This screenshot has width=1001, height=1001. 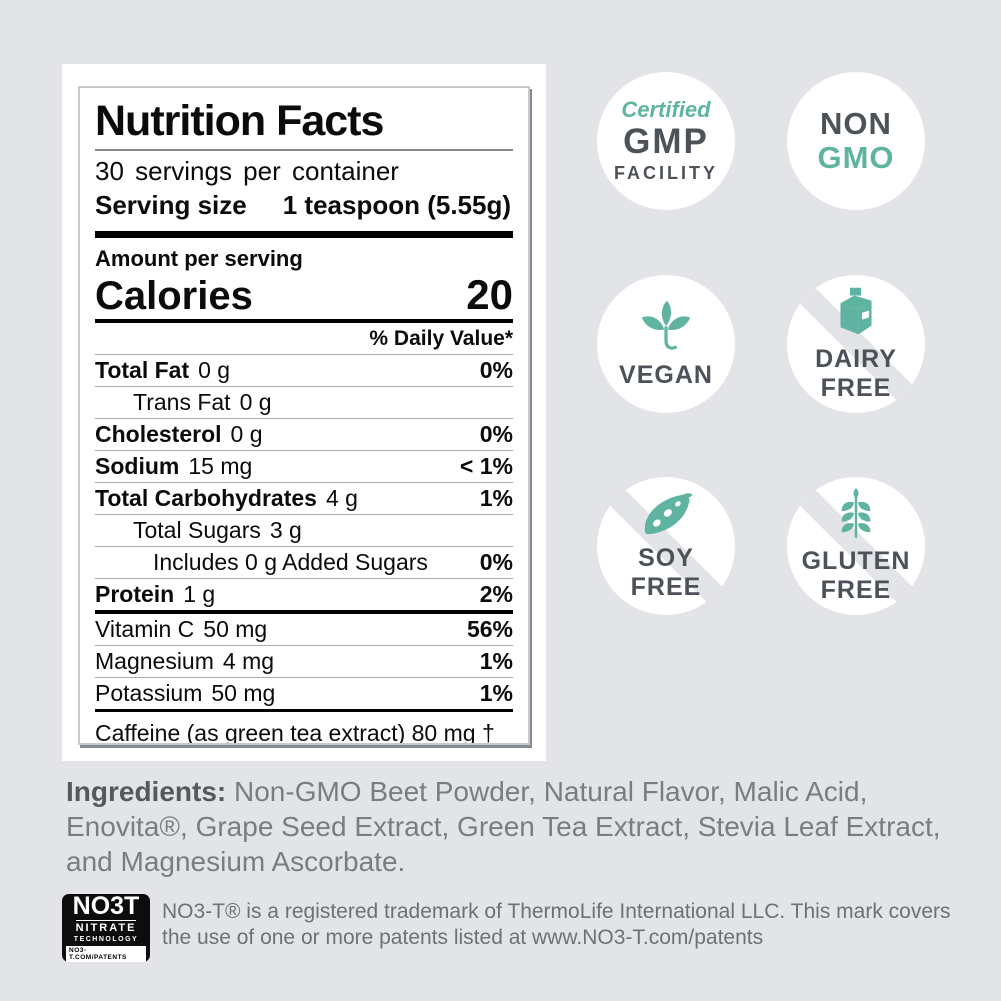 What do you see at coordinates (441, 339) in the screenshot?
I see `daily-value-header: % Daily Value*` at bounding box center [441, 339].